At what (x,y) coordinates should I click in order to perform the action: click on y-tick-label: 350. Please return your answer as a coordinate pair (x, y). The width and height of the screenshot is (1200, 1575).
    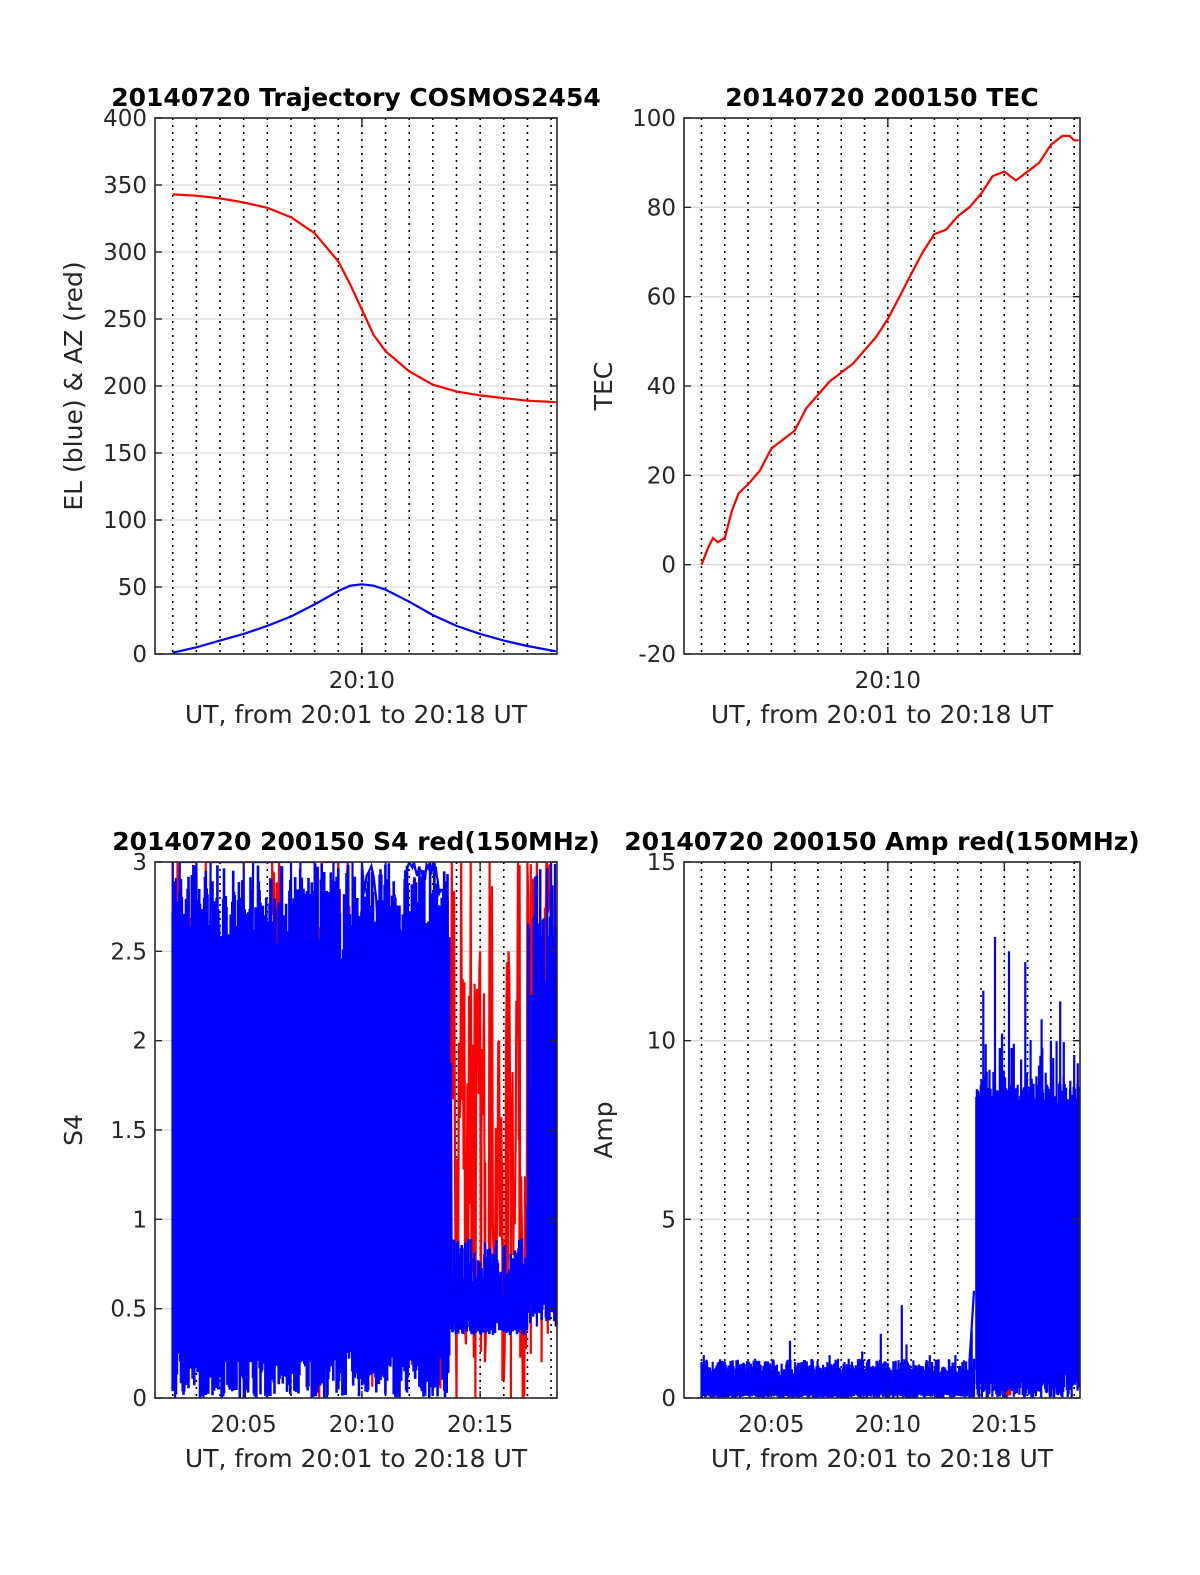
    Looking at the image, I should click on (125, 186).